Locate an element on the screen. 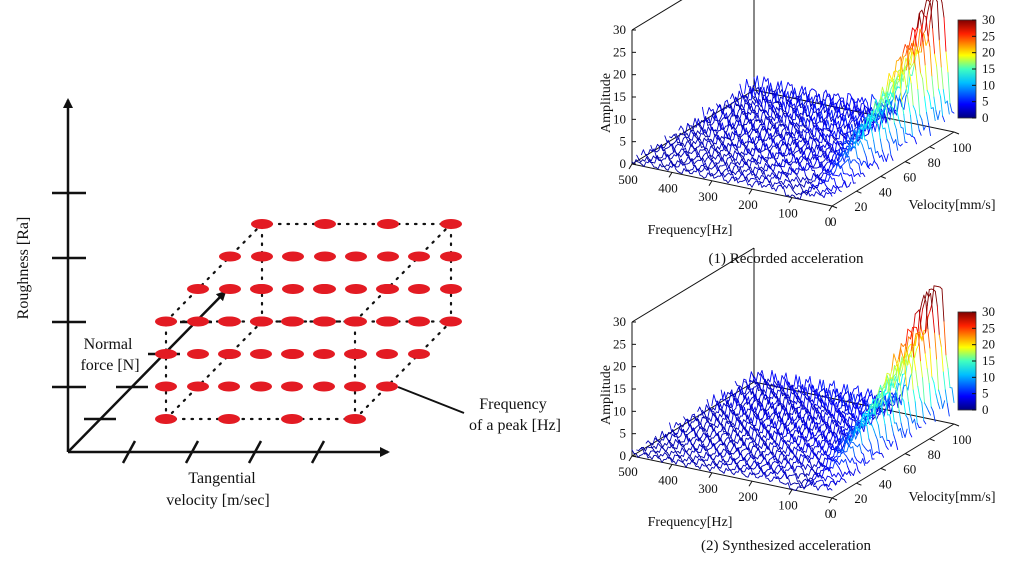 The width and height of the screenshot is (1024, 576). velocity-axis-label: Velocity[mm/s] is located at coordinates (951, 205).